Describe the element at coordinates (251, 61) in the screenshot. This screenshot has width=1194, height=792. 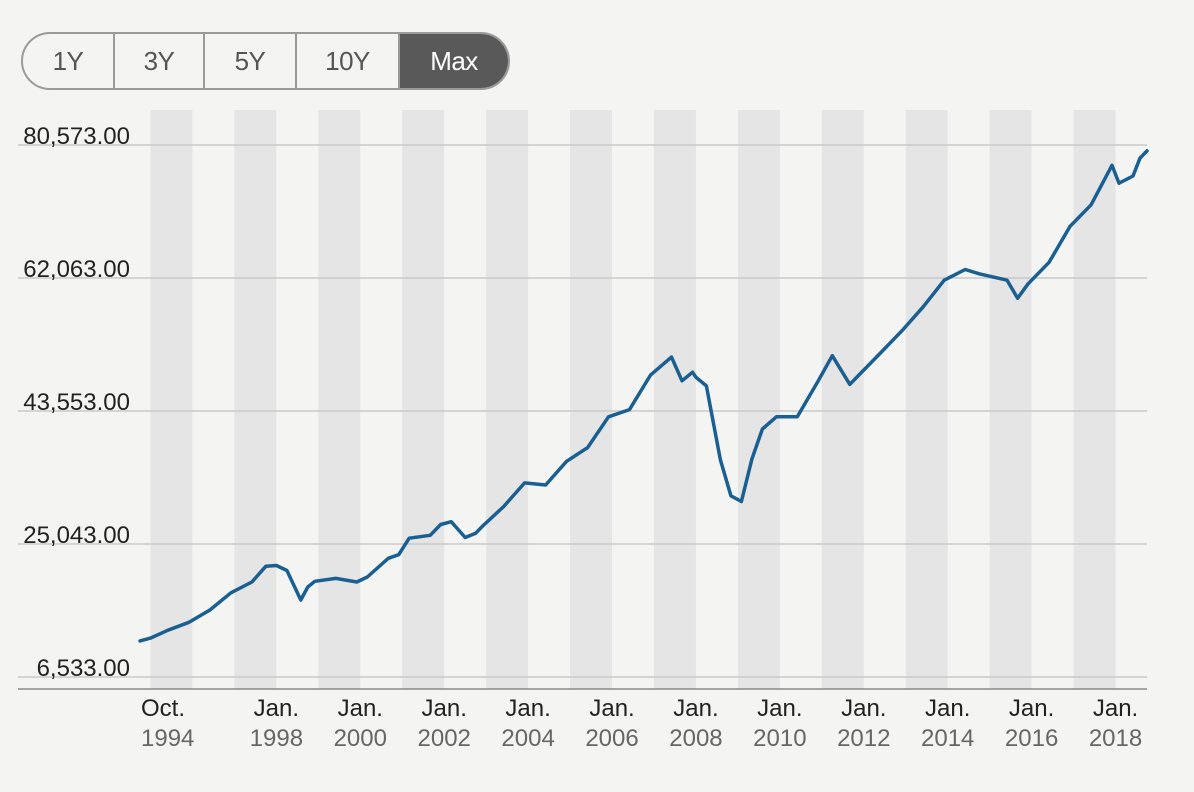
I see `range-5y-button: 5Y` at that location.